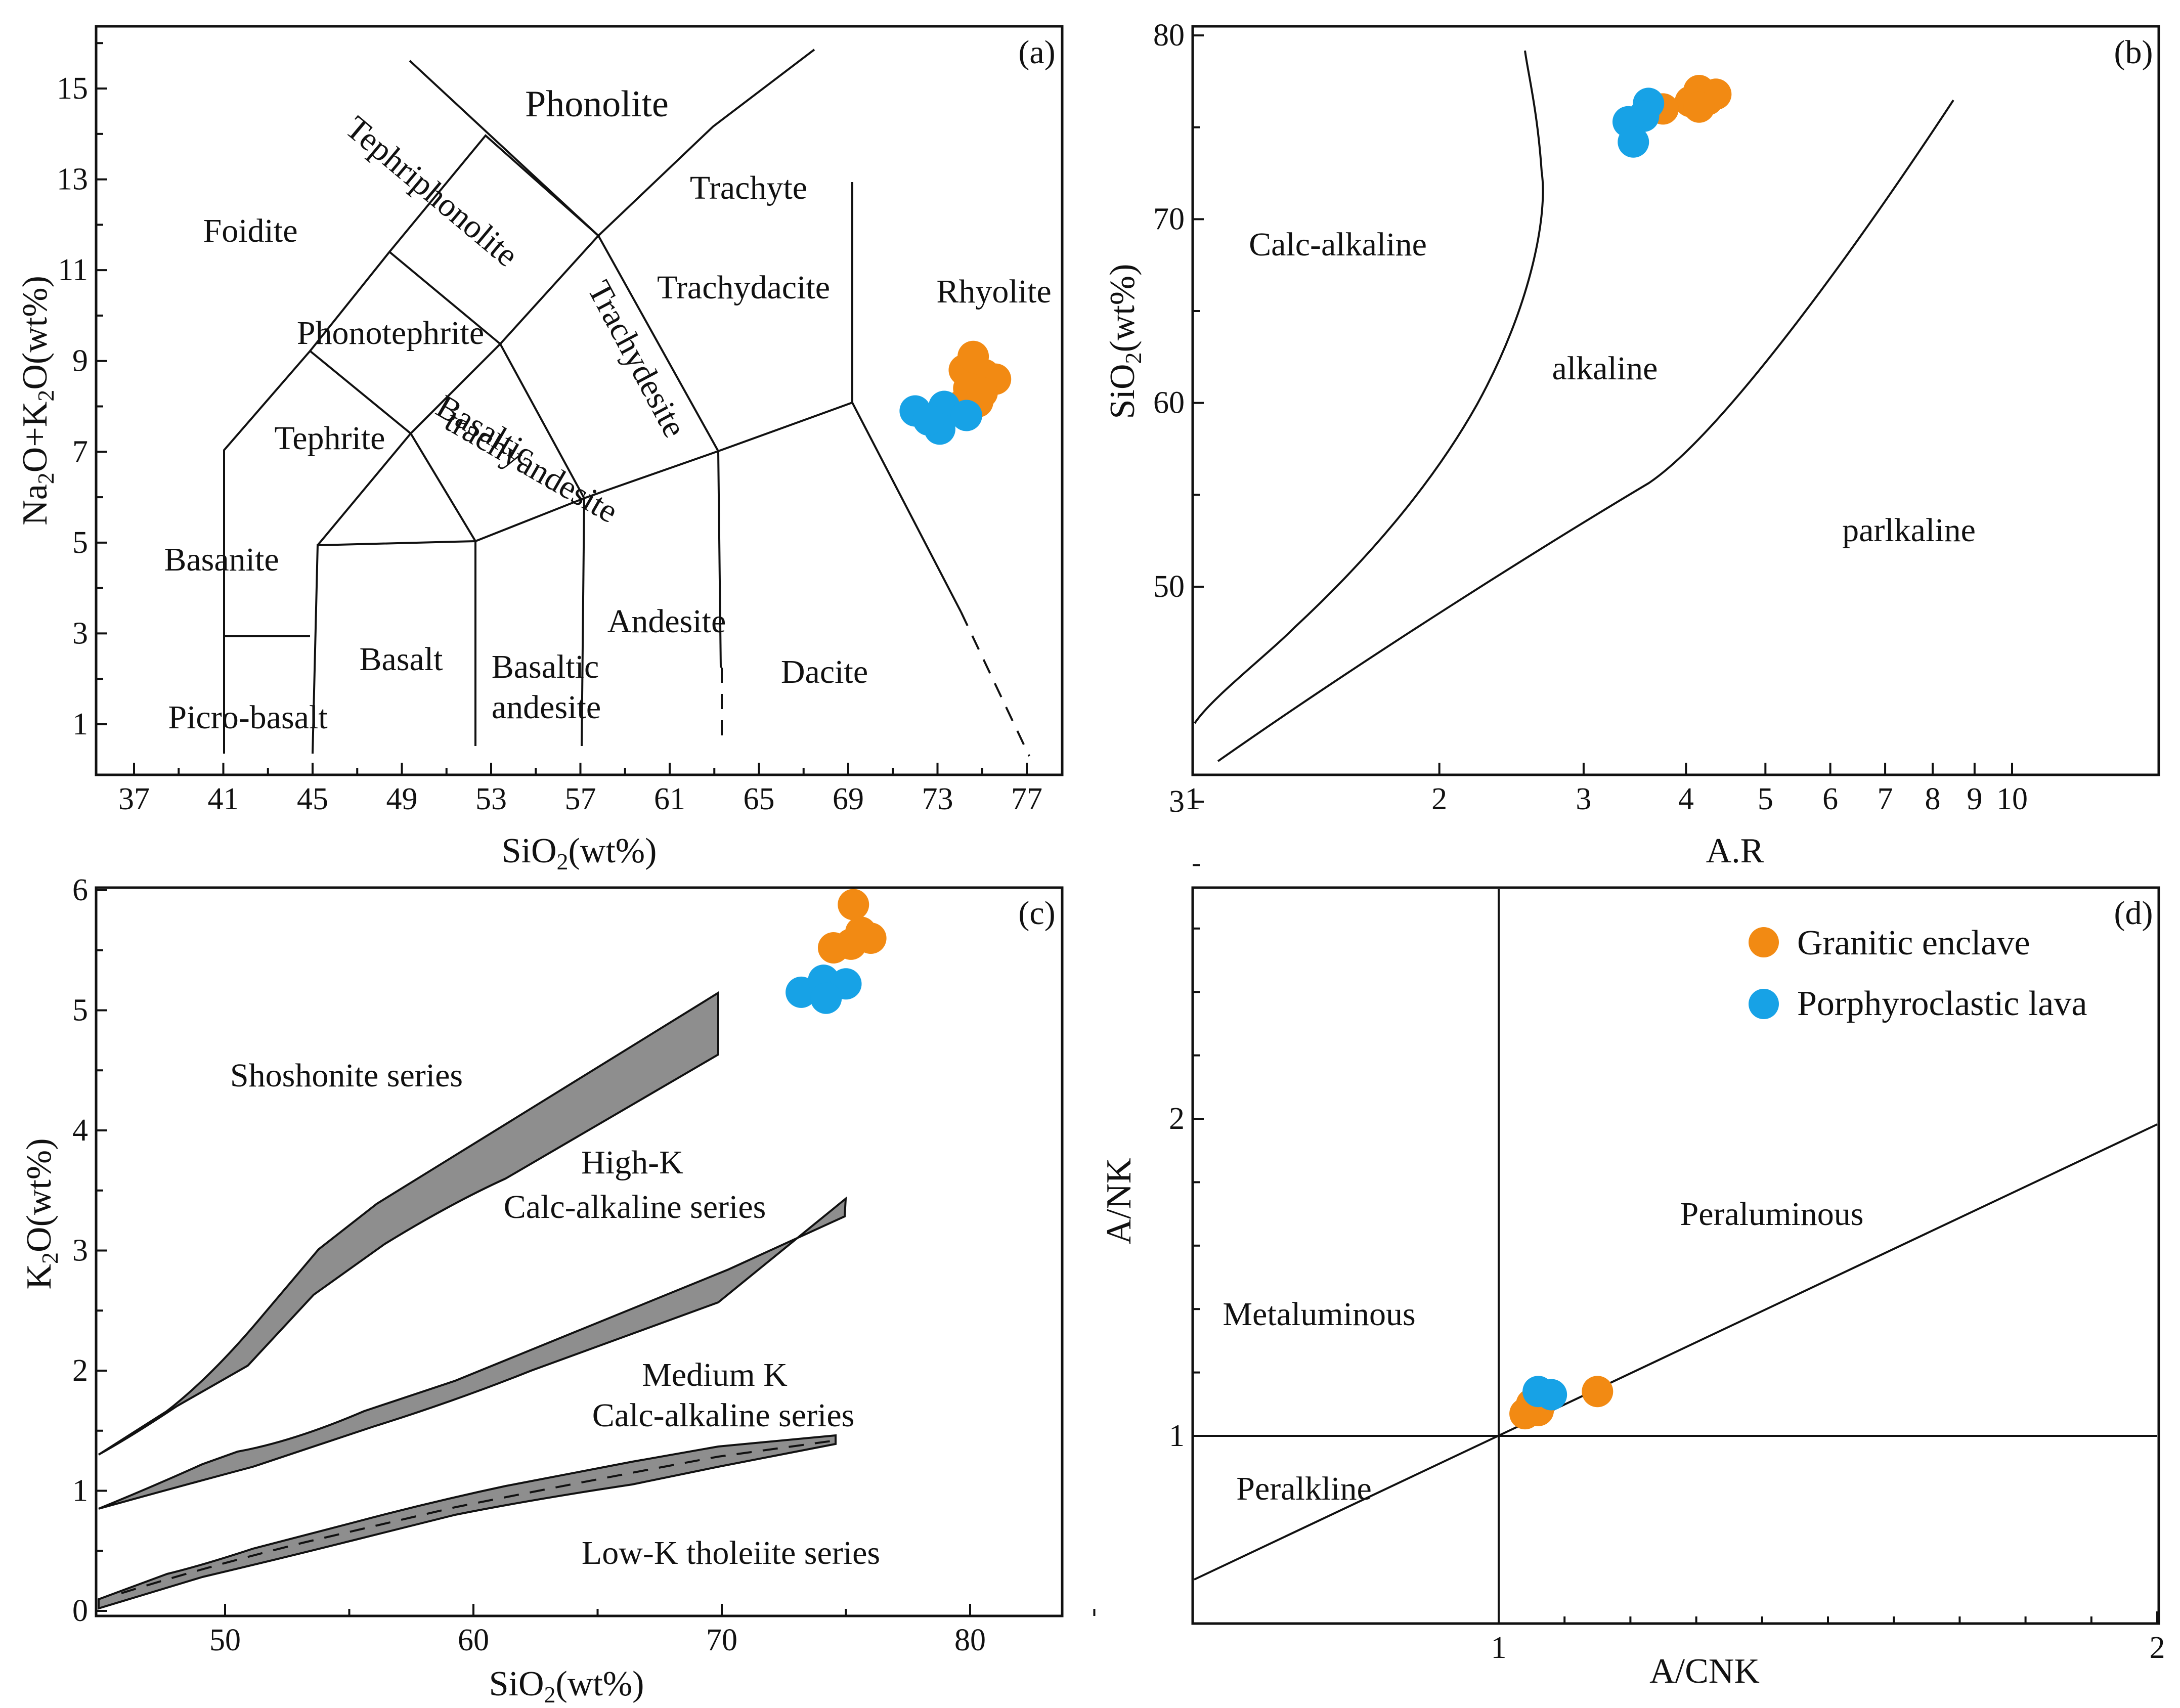 The image size is (2180, 1708). I want to click on x-tick-label: 73, so click(937, 799).